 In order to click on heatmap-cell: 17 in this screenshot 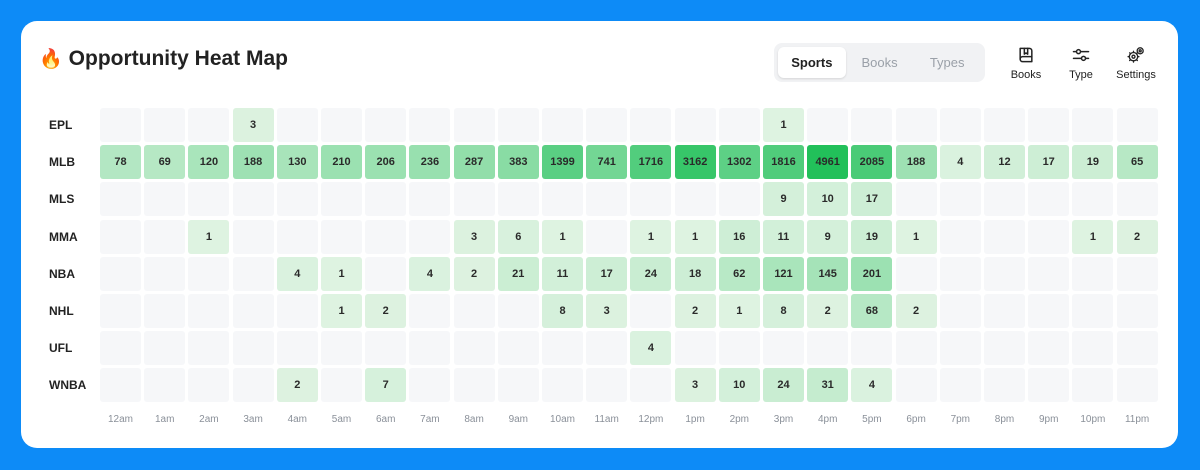, I will do `click(1049, 162)`.